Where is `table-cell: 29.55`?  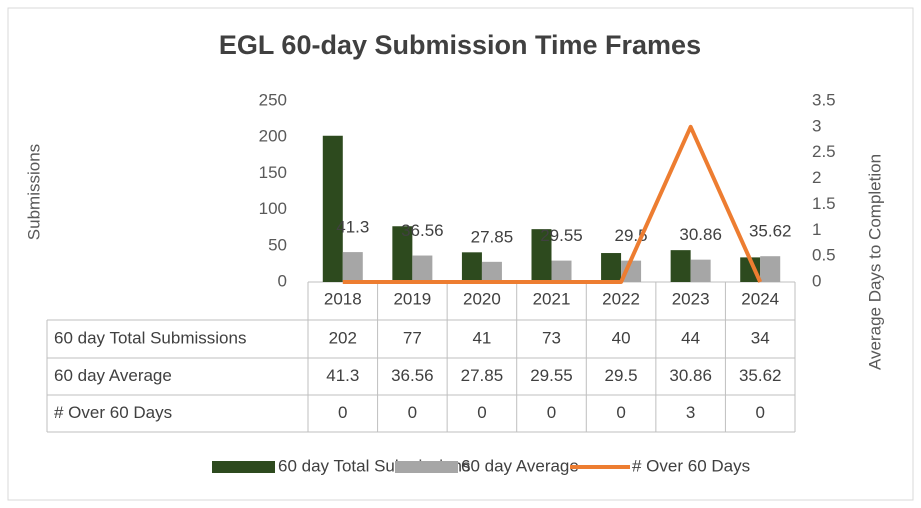
table-cell: 29.55 is located at coordinates (551, 375).